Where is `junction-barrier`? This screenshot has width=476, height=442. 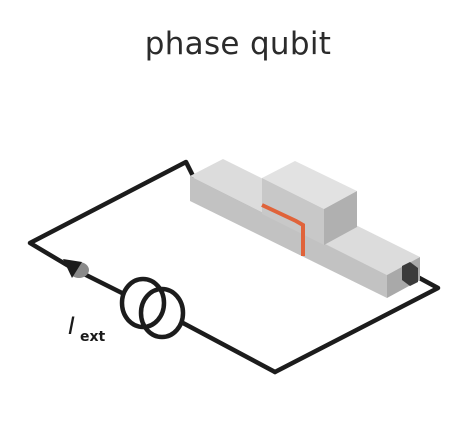 junction-barrier is located at coordinates (283, 229).